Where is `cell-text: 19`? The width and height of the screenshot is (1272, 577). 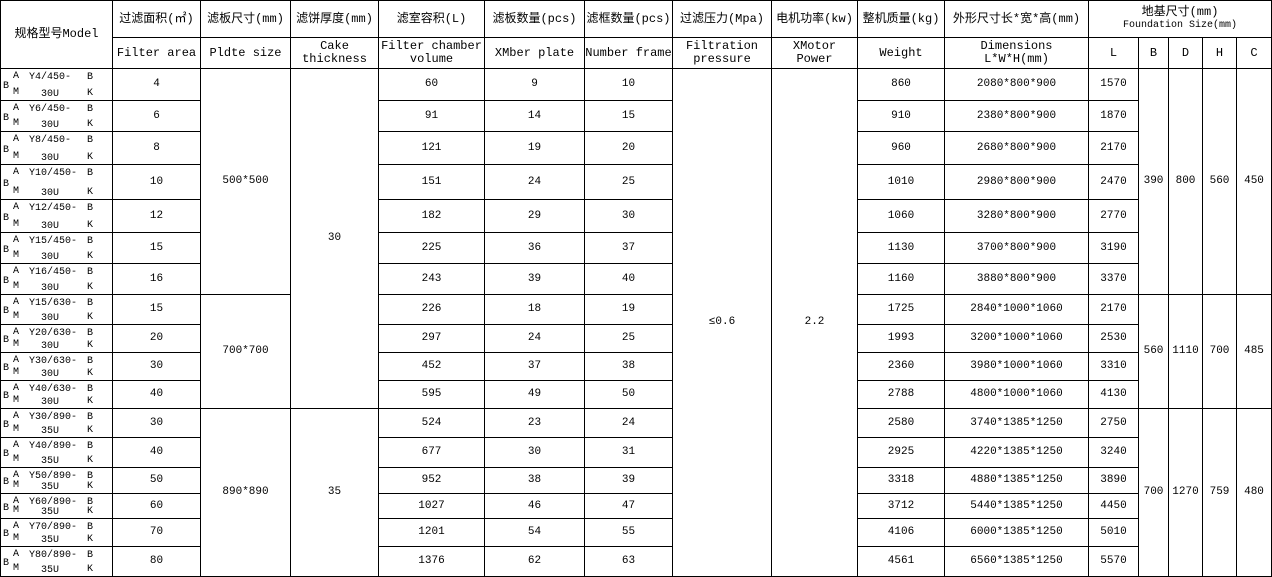 cell-text: 19 is located at coordinates (628, 309).